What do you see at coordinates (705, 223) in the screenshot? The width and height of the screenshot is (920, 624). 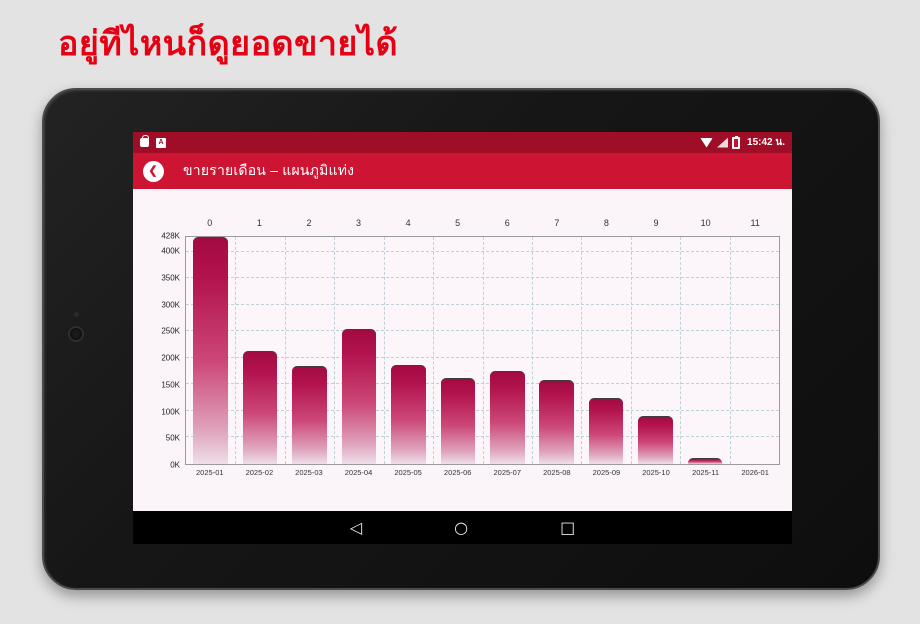 I see `top-axis-label: 10` at bounding box center [705, 223].